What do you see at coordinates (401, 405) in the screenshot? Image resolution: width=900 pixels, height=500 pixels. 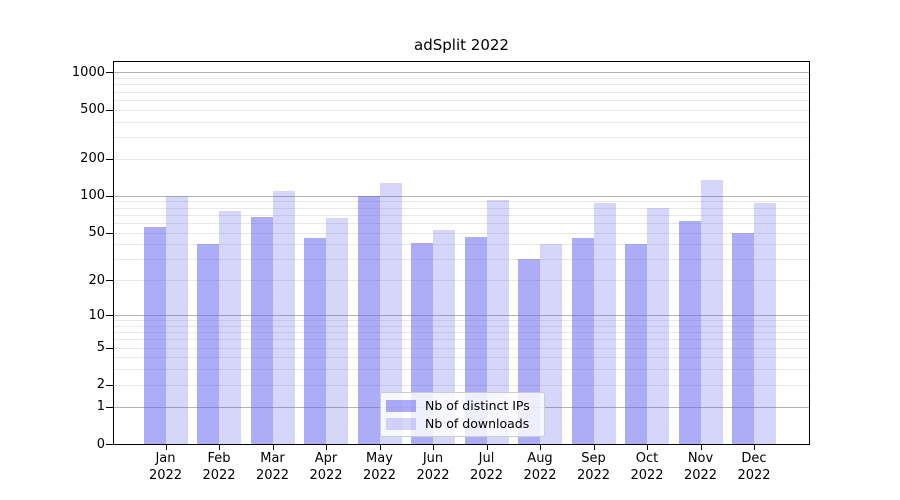 I see `legend-swatch-distinct-ips` at bounding box center [401, 405].